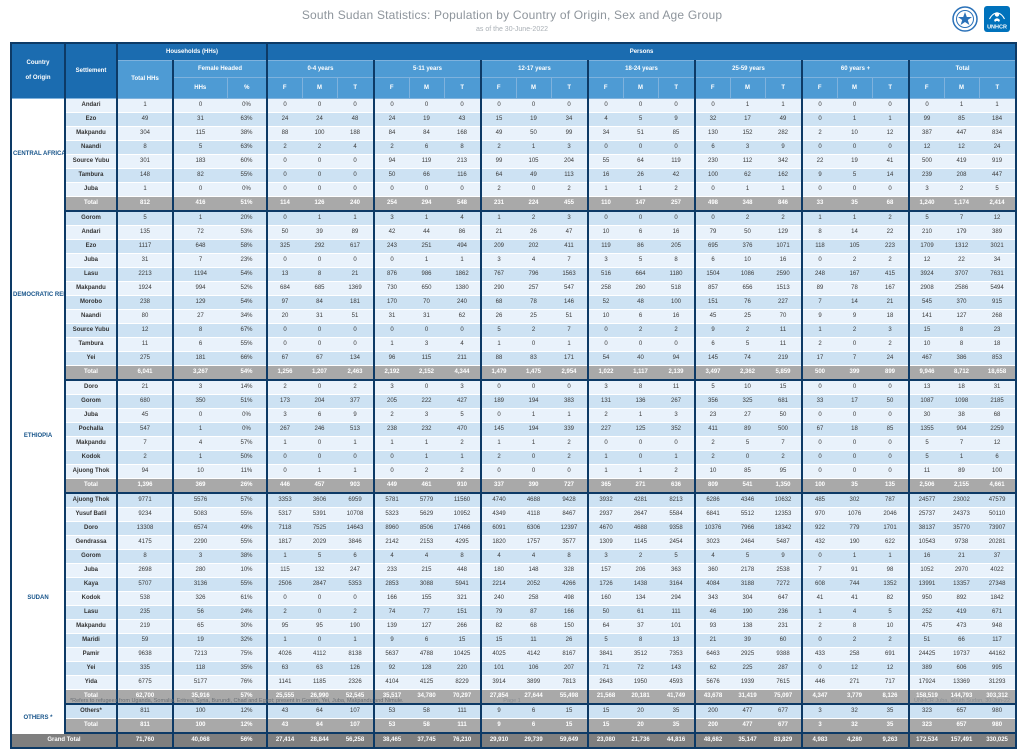 This screenshot has height=749, width=1024. Describe the element at coordinates (356, 584) in the screenshot. I see `value-cell: 5353` at that location.